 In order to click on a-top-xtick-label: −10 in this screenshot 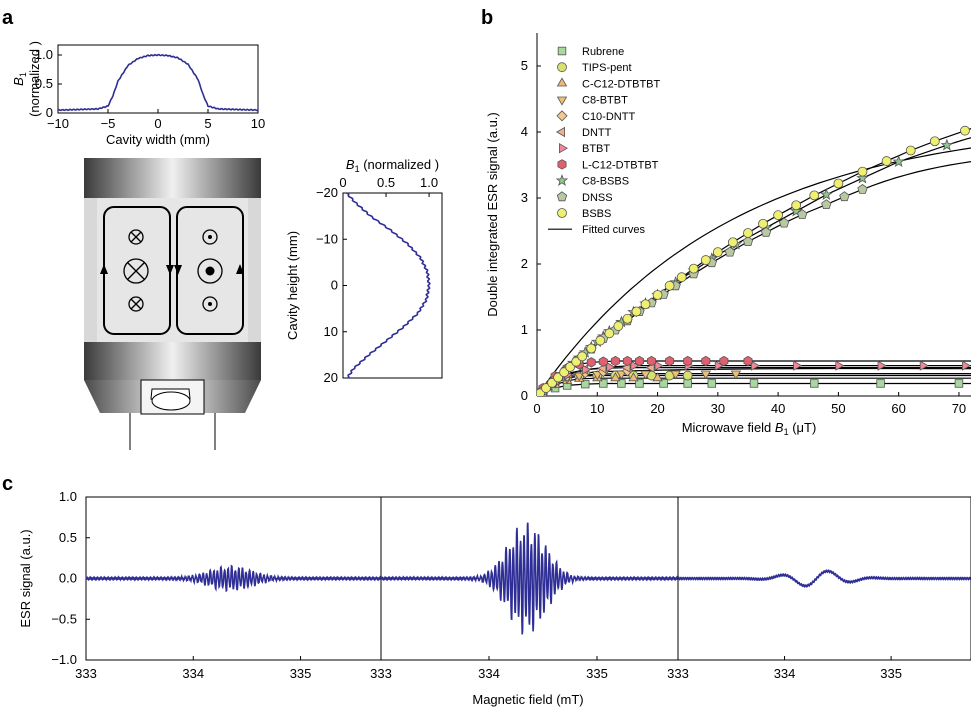, I will do `click(58, 123)`.